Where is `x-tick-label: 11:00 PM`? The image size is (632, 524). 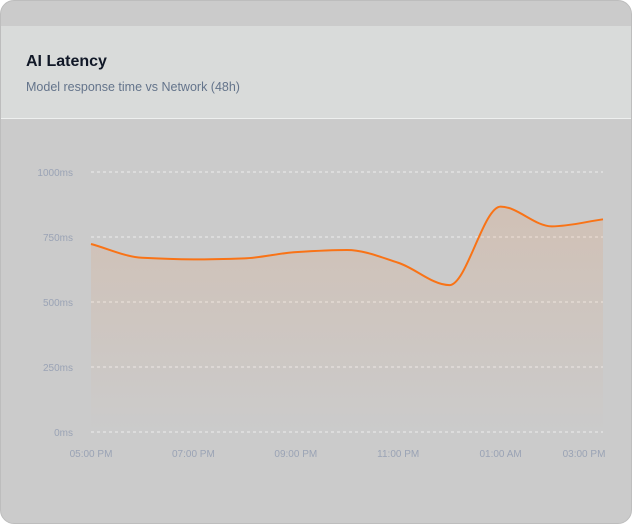 x-tick-label: 11:00 PM is located at coordinates (398, 454).